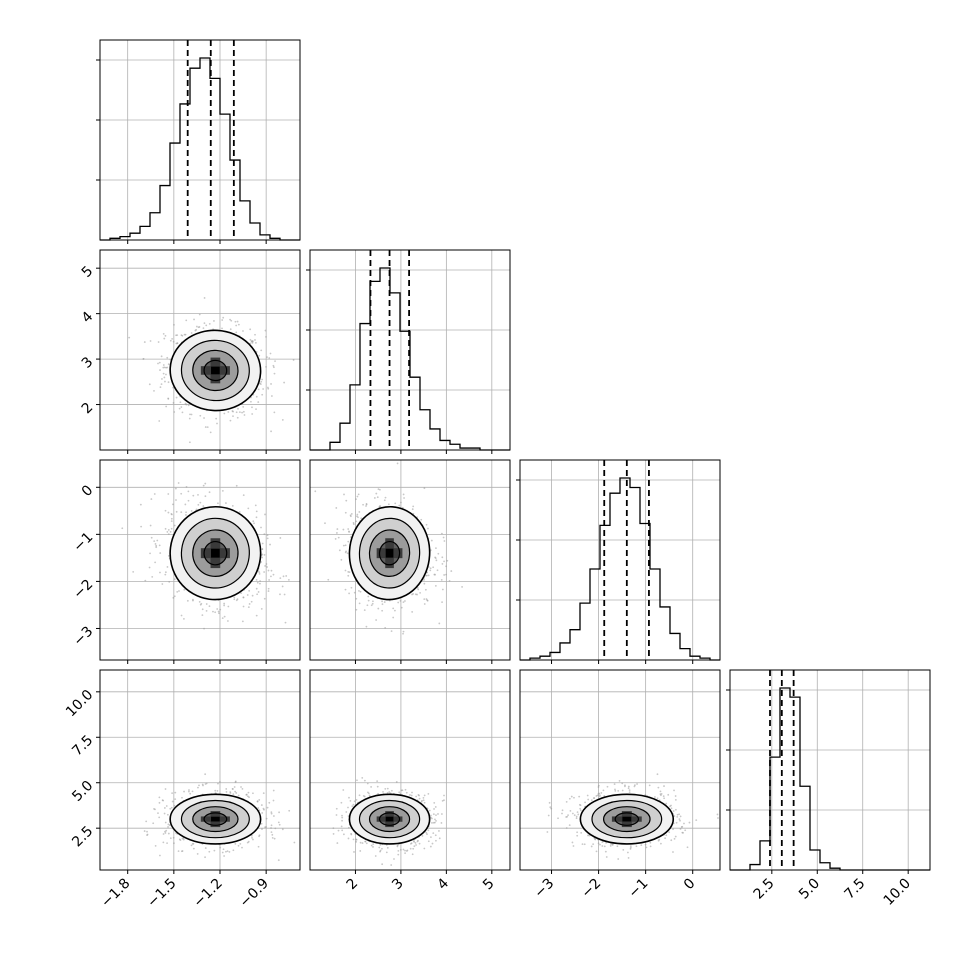  What do you see at coordinates (83, 542) in the screenshot?
I see `y-tick-label: −1` at bounding box center [83, 542].